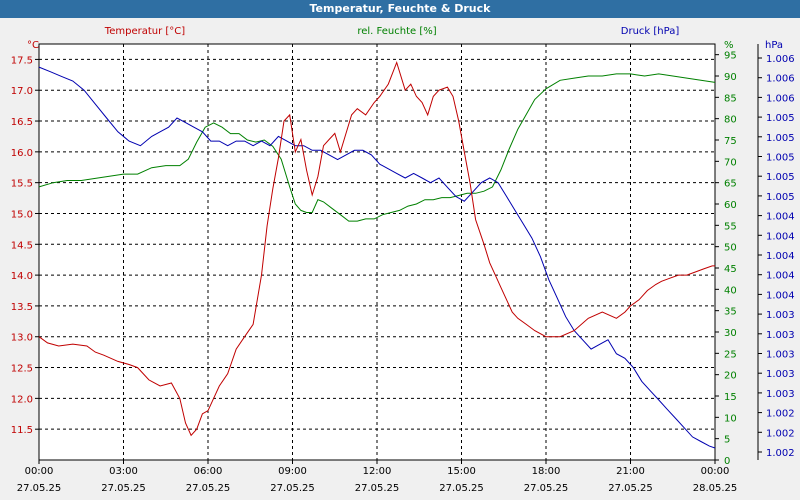  Describe the element at coordinates (630, 471) in the screenshot. I see `x-tick-time: 21:00` at that location.